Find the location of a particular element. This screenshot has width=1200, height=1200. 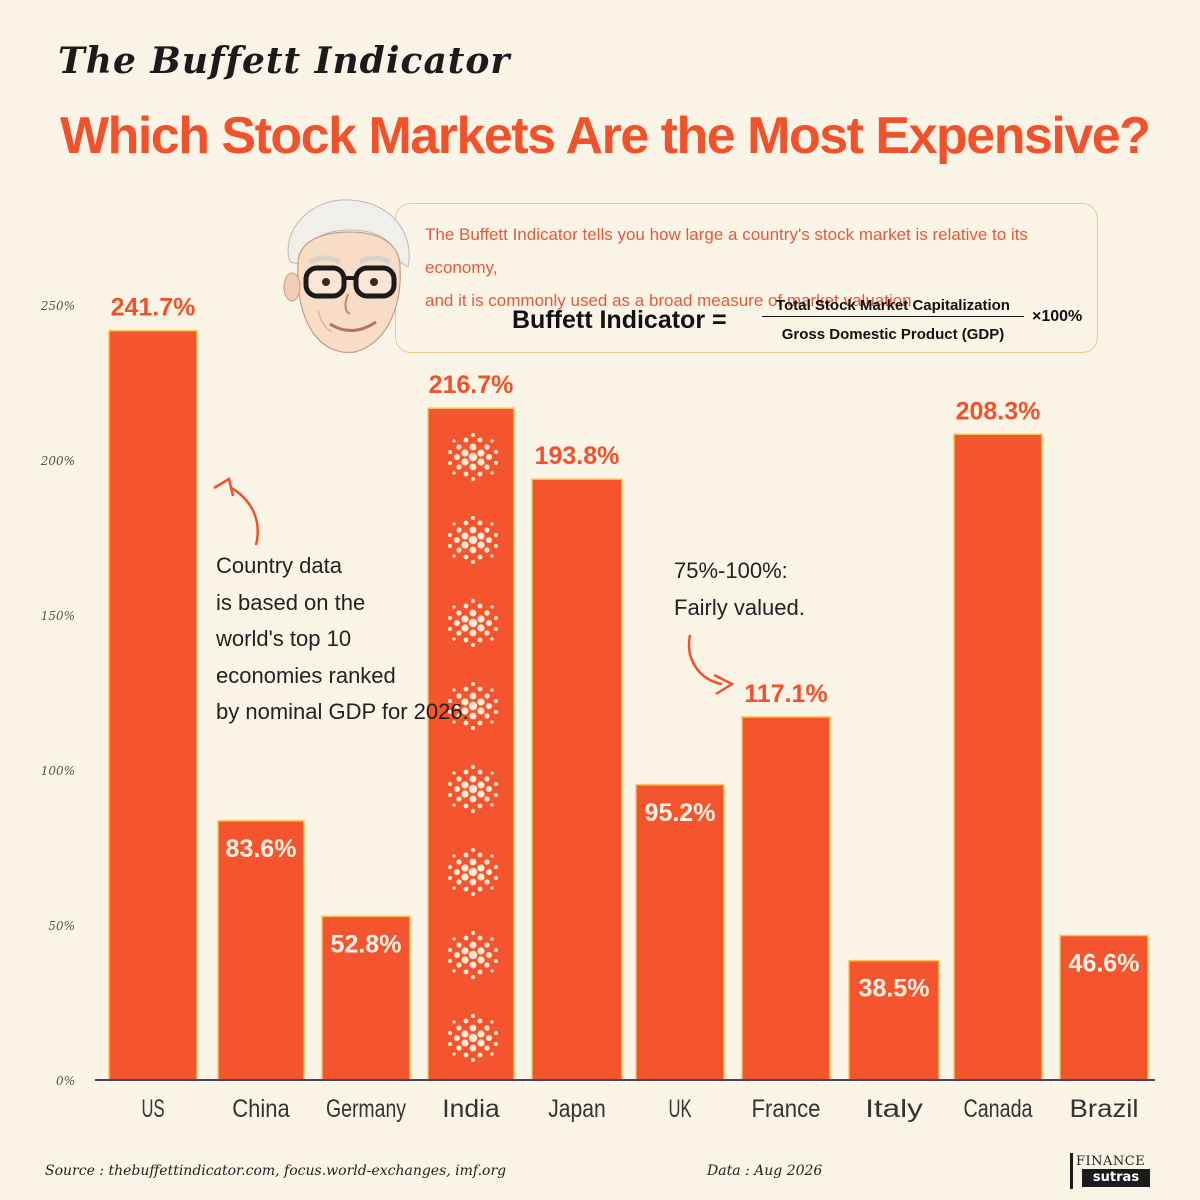

arrow-up-icon is located at coordinates (244, 515).